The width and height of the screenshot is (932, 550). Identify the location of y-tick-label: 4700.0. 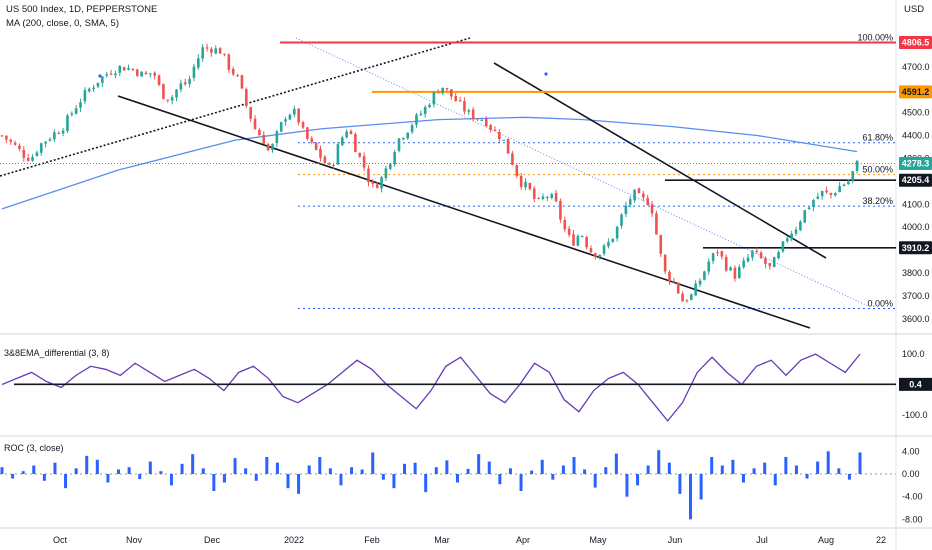
(916, 67).